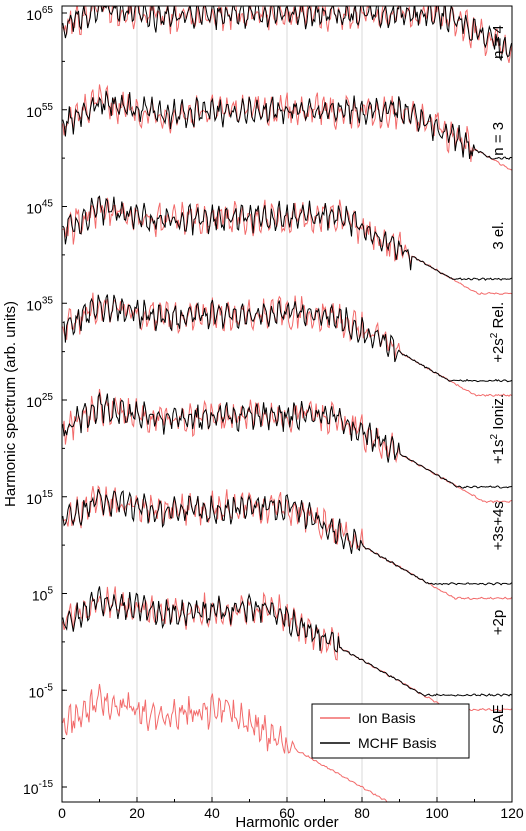 Image resolution: width=526 pixels, height=831 pixels. I want to click on y-tick-label: 10⁵, so click(43, 595).